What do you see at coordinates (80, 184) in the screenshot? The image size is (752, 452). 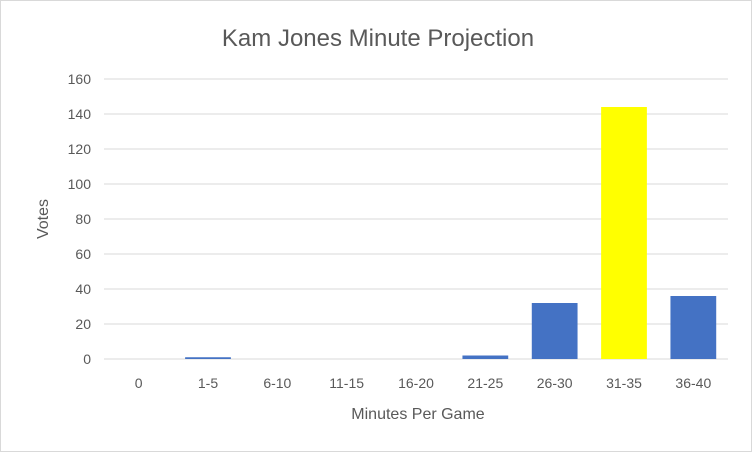 I see `y-tick-label: 100` at bounding box center [80, 184].